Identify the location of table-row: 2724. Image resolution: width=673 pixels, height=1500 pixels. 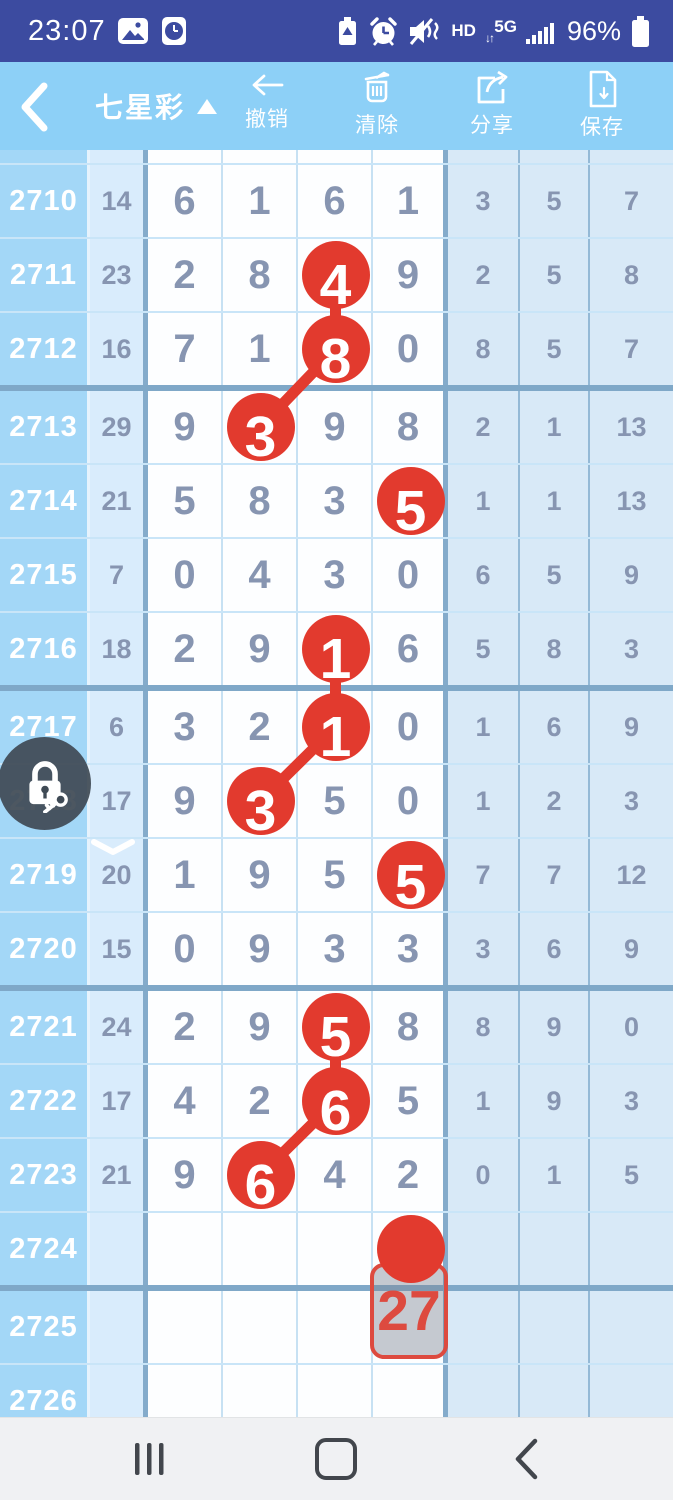
(336, 1252).